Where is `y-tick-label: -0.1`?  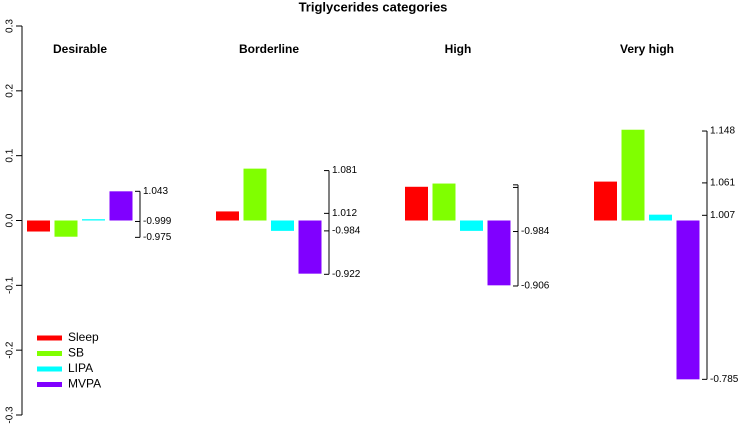 y-tick-label: -0.1 is located at coordinates (10, 285).